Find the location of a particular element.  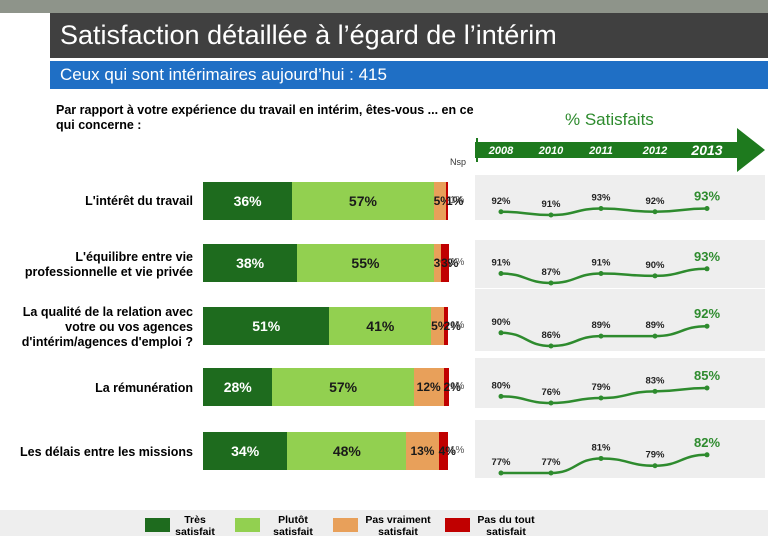

trend-value-label: 85% is located at coordinates (707, 375).